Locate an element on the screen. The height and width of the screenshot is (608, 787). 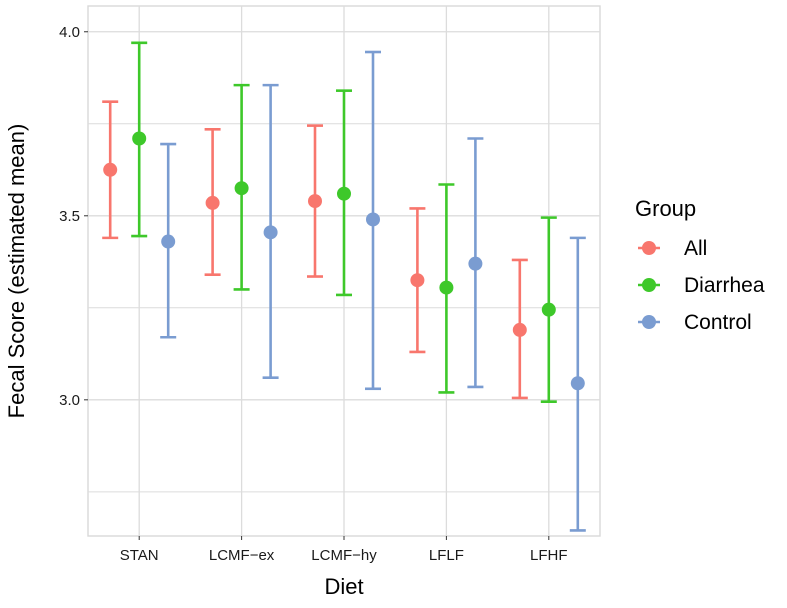
y-tick-label: 3.0 is located at coordinates (69, 400).